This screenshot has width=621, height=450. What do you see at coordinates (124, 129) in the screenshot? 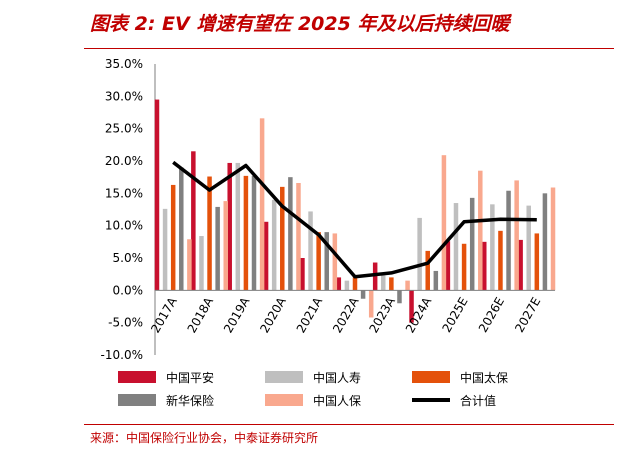
I see `y-tick-label: 25.0%` at bounding box center [124, 129].